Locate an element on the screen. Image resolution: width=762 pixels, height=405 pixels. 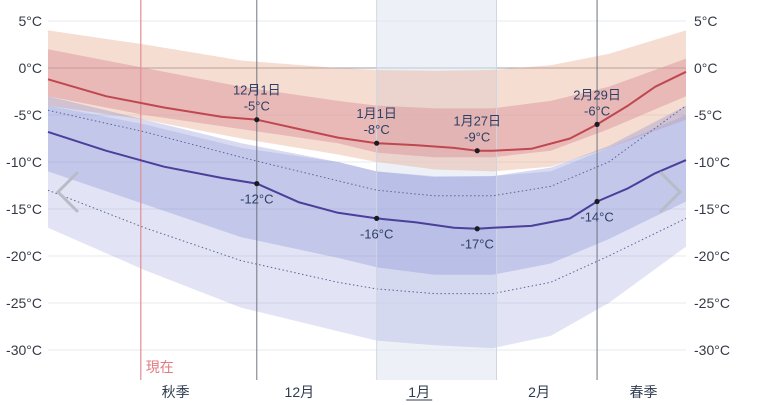
point-value-label: -17°C is located at coordinates (477, 244).